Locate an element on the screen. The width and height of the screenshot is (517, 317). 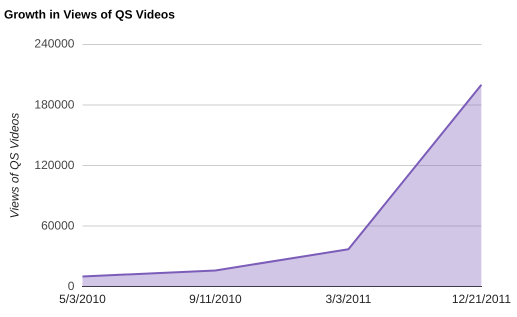
y-tick-label: 180000 is located at coordinates (54, 104).